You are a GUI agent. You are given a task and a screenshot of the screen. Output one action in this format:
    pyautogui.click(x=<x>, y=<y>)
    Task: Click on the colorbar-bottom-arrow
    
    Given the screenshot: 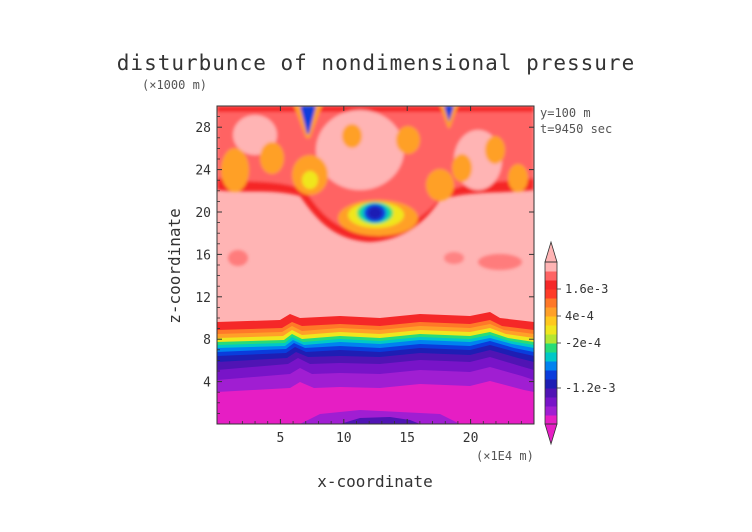 What is the action you would take?
    pyautogui.click(x=551, y=434)
    